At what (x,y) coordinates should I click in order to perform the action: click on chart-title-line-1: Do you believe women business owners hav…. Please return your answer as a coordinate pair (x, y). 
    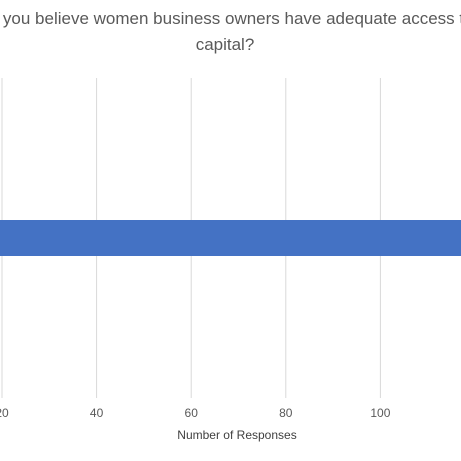
    Looking at the image, I should click on (230, 18).